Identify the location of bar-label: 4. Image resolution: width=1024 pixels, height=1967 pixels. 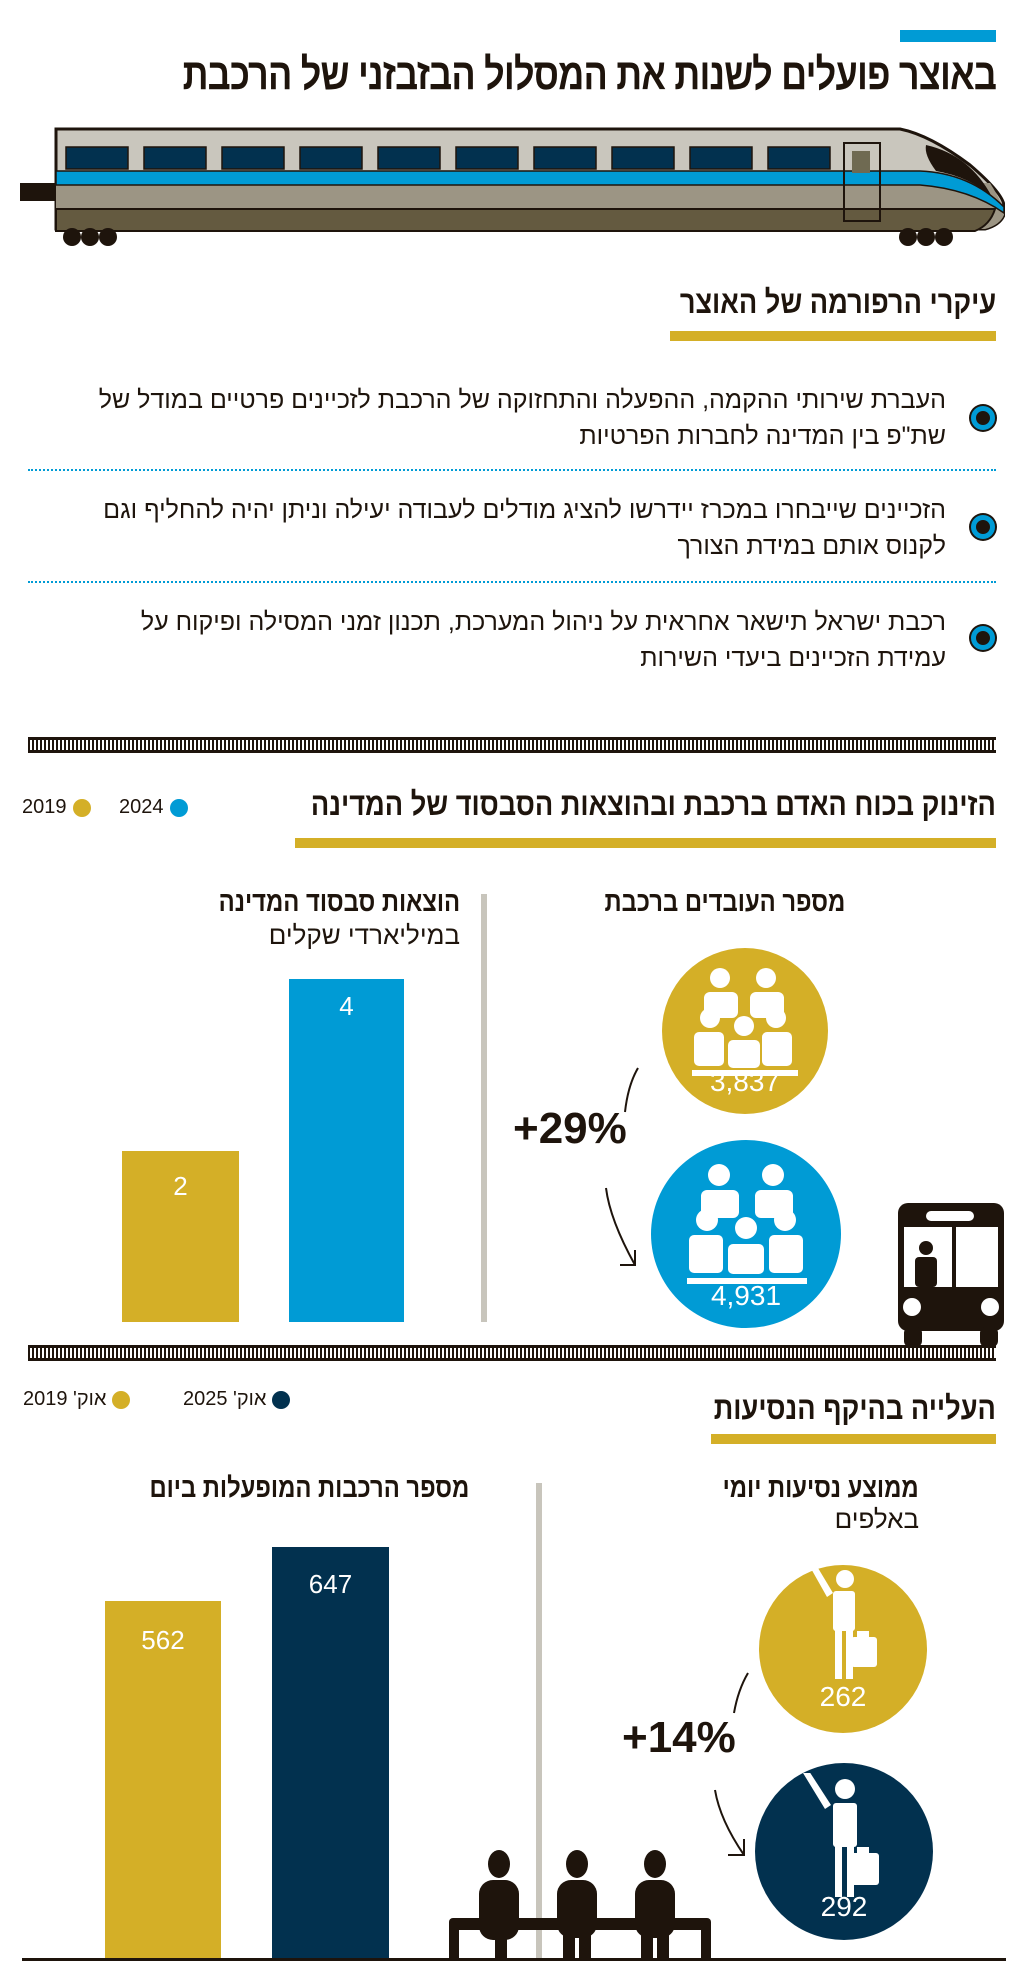
(346, 1006).